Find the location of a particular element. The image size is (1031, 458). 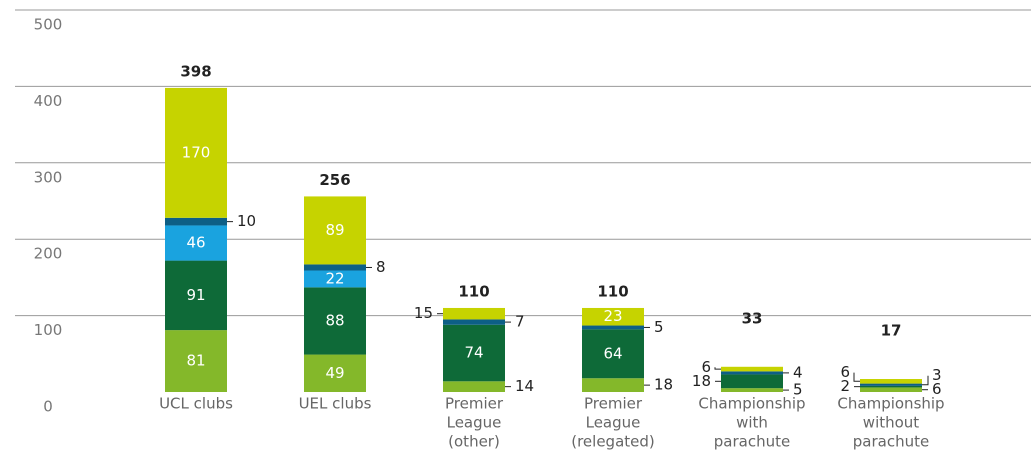

total-label: 398 is located at coordinates (195, 71).